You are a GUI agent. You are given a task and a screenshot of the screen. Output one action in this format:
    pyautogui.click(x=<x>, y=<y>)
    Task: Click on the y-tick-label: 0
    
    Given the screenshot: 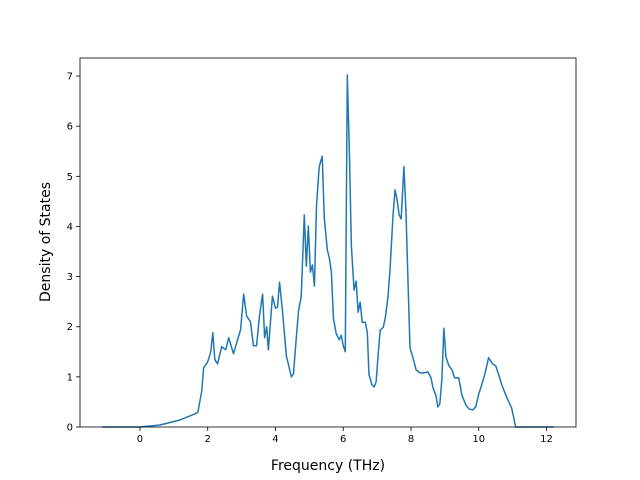 What is the action you would take?
    pyautogui.click(x=70, y=428)
    